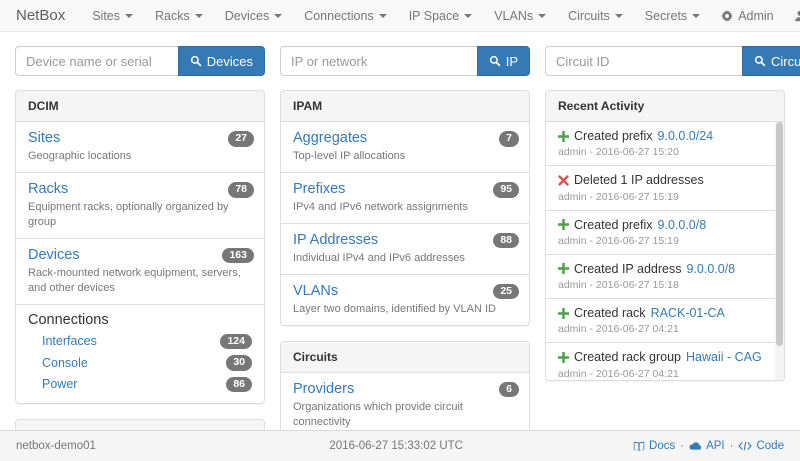 The width and height of the screenshot is (800, 461). What do you see at coordinates (613, 136) in the screenshot?
I see `activity-action: Created prefix` at bounding box center [613, 136].